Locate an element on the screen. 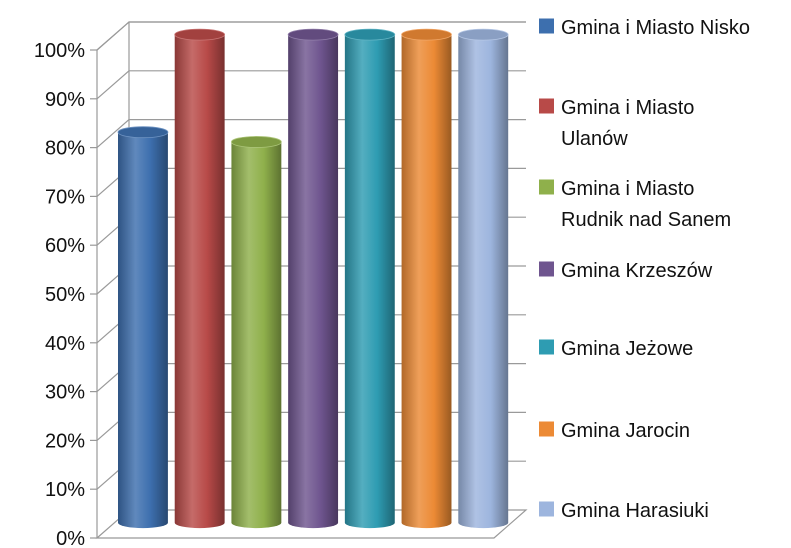 The image size is (791, 548). legend-item: Gmina Krzeszów is located at coordinates (626, 271).